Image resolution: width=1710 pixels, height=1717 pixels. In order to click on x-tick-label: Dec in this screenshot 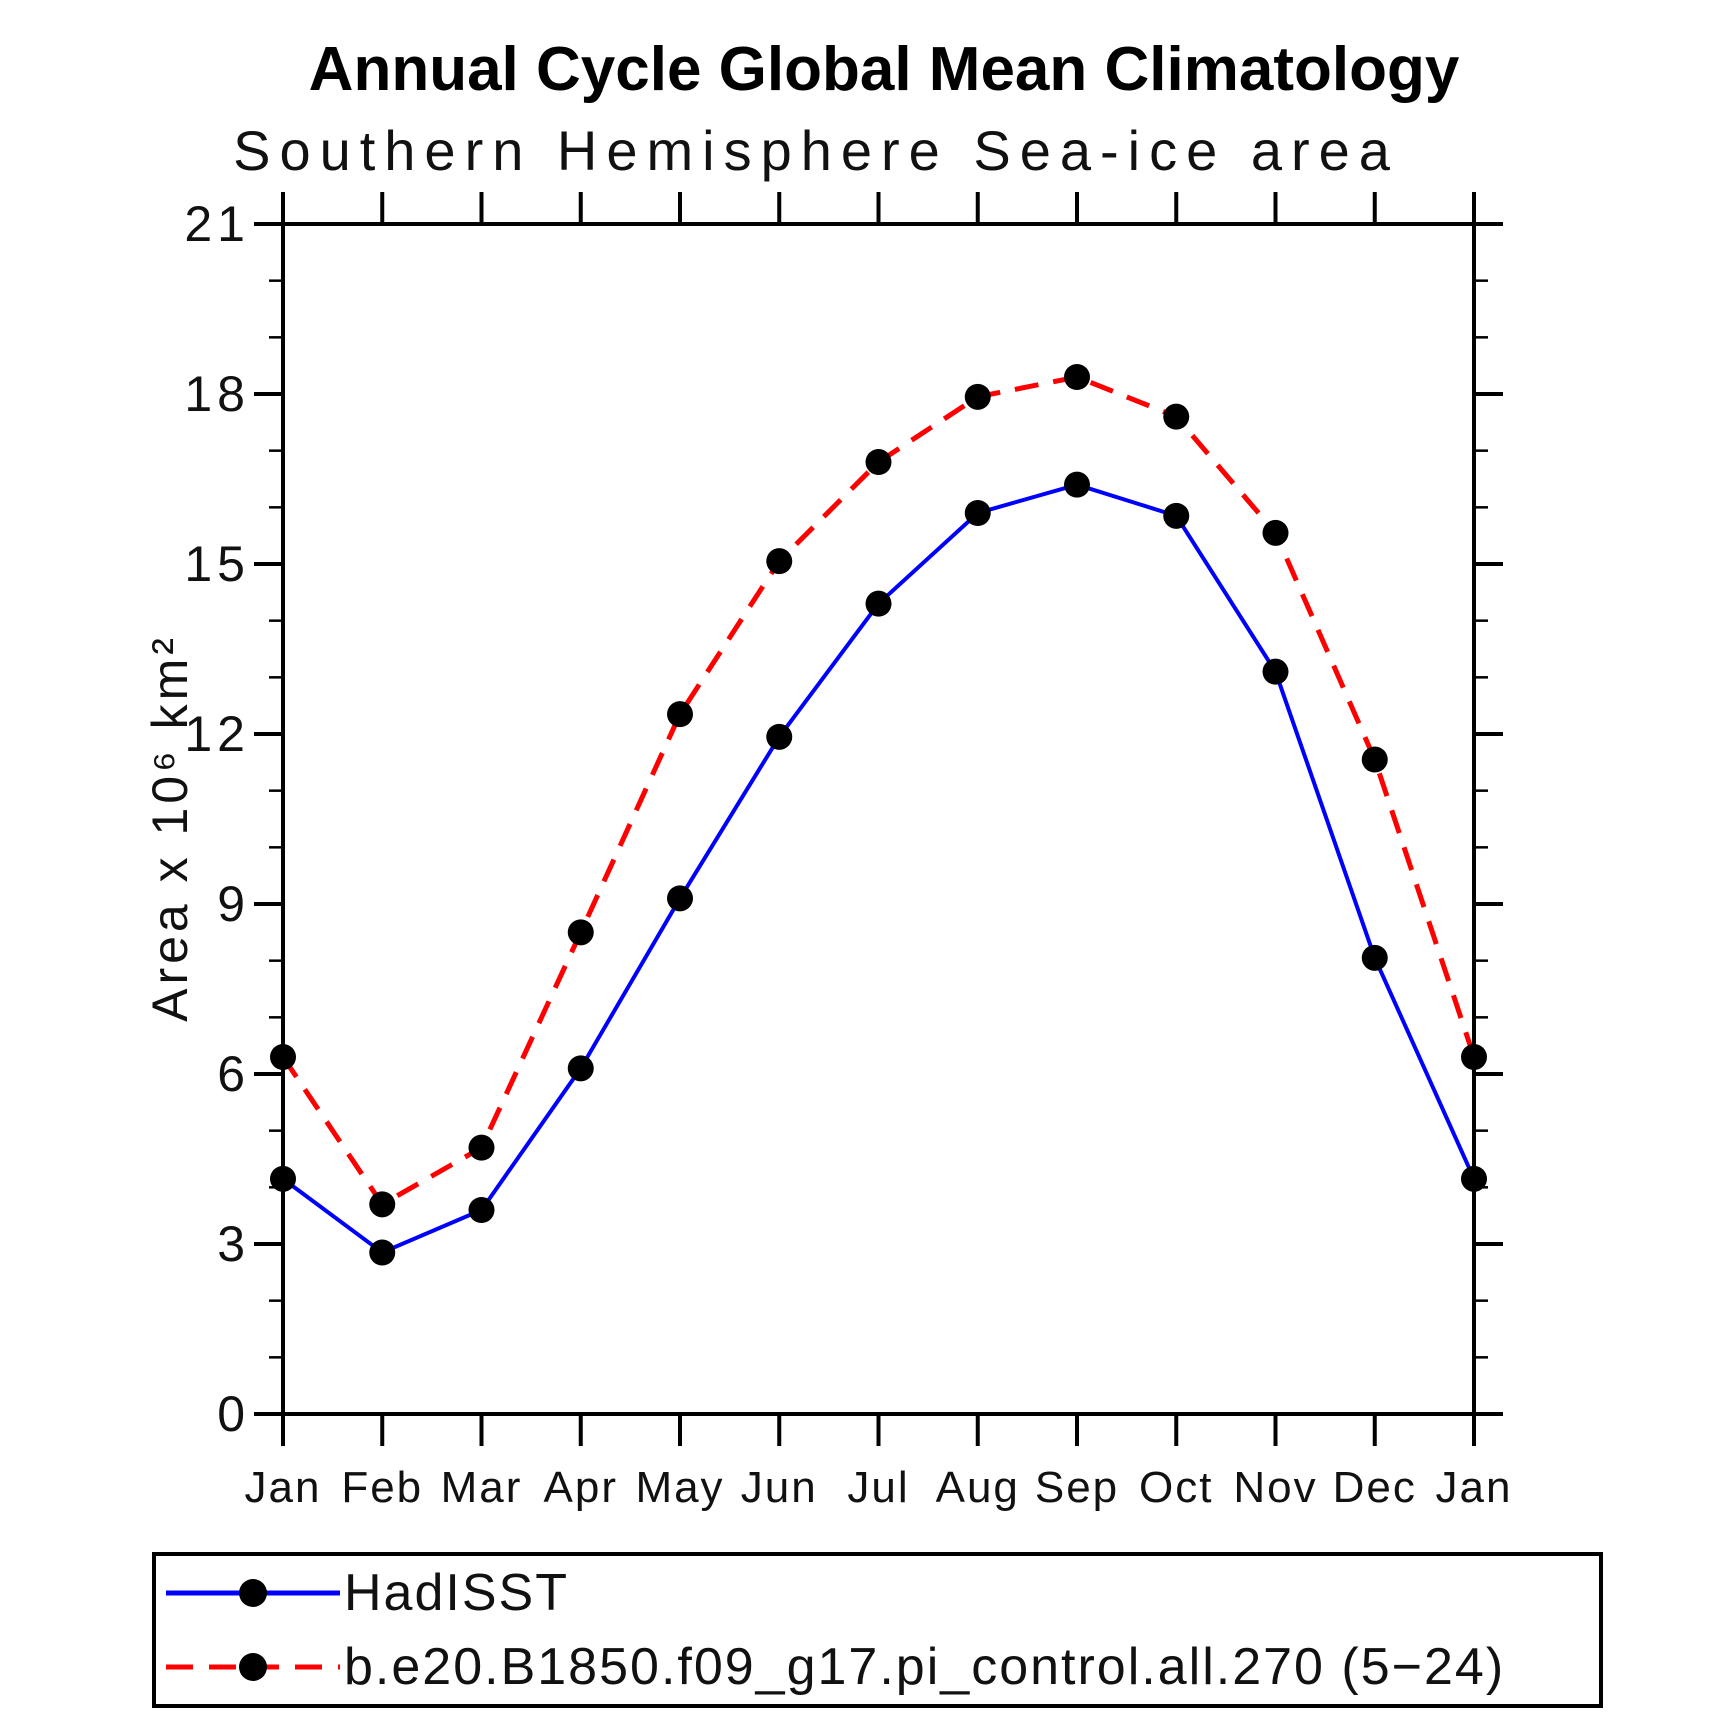, I will do `click(1375, 1487)`.